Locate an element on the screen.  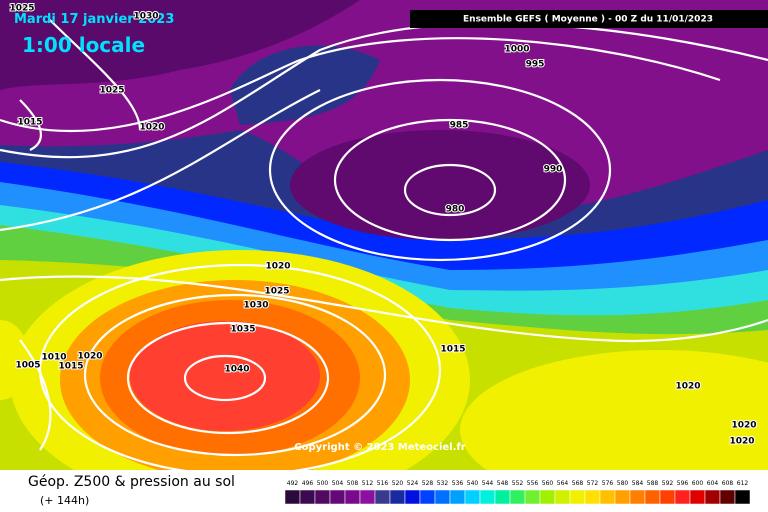
legend-label: 492 is located at coordinates (293, 483).